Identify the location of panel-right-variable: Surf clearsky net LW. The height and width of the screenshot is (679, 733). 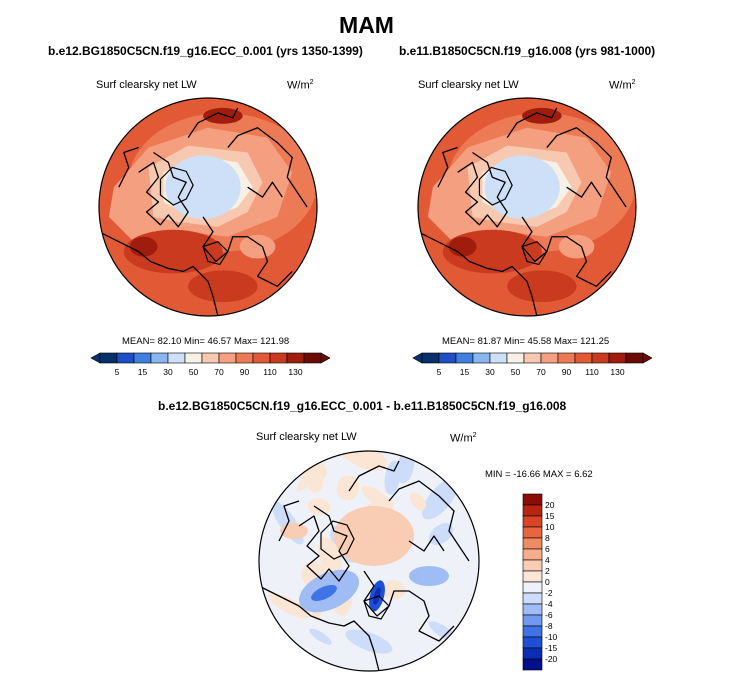
(468, 85).